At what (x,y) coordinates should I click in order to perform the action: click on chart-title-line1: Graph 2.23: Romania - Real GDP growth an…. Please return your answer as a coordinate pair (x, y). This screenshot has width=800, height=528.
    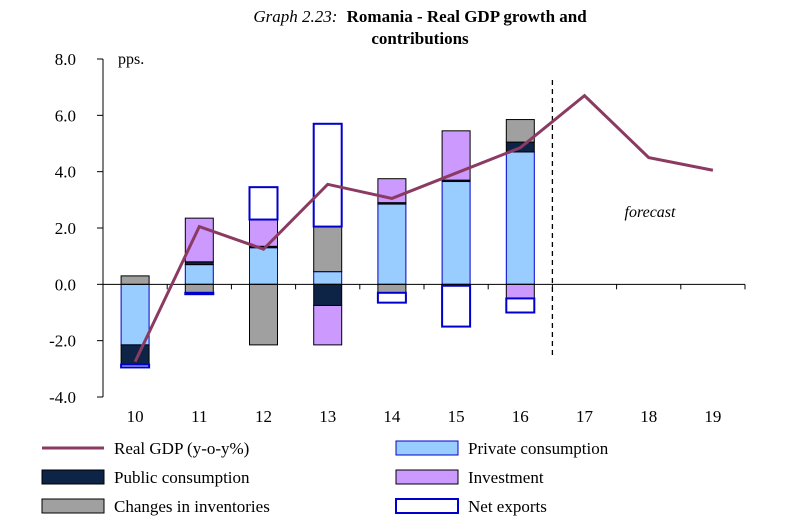
    Looking at the image, I should click on (420, 16).